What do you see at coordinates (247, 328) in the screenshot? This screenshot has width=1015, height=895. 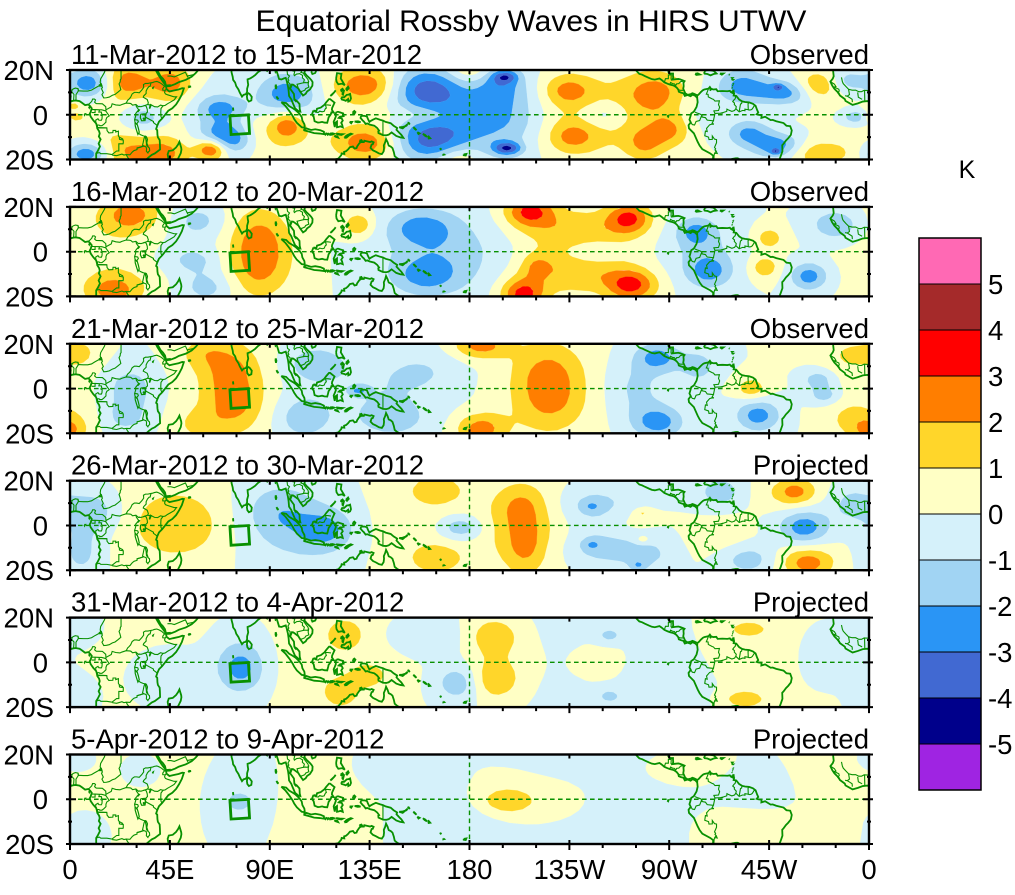 I see `svg-text: 21-Mar-2012 to 25-Mar-2012` at bounding box center [247, 328].